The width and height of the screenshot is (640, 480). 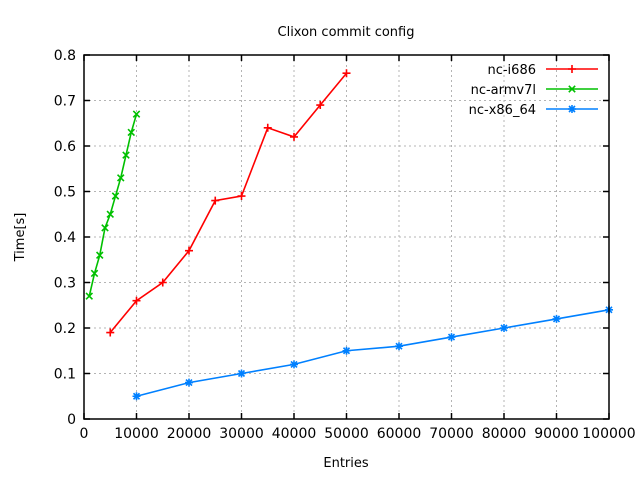 What do you see at coordinates (84, 434) in the screenshot?
I see `x-tick-label: 0` at bounding box center [84, 434].